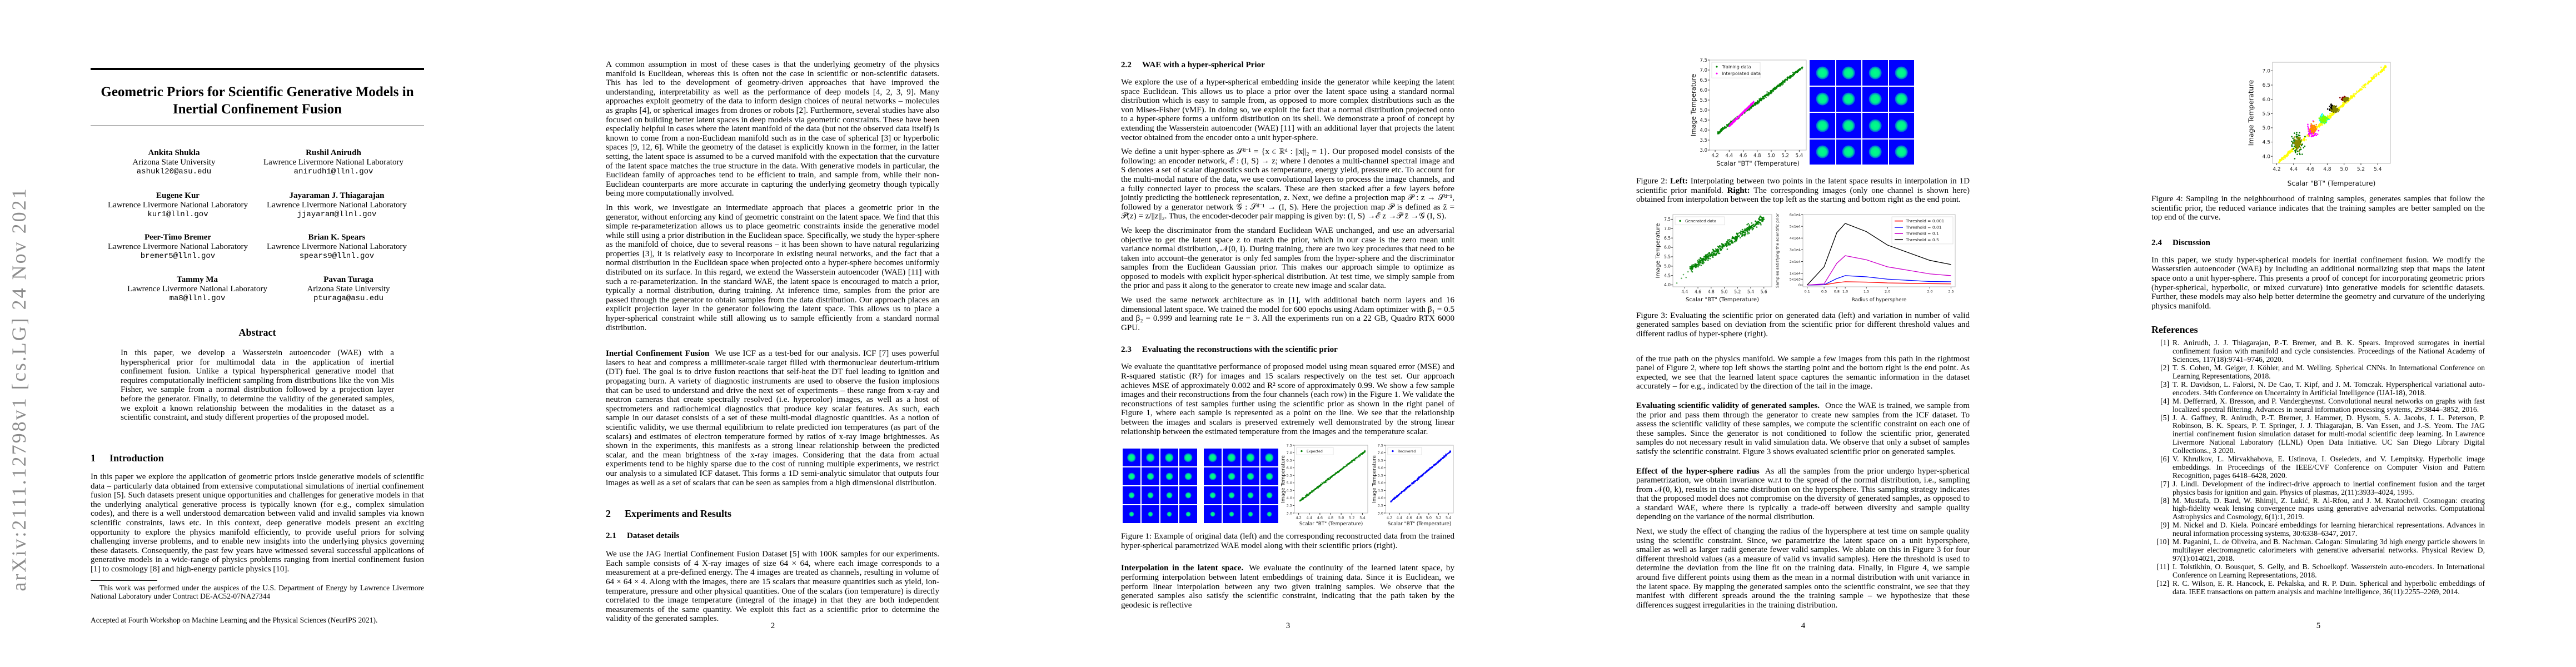  I want to click on reference-number: [11], so click(2162, 566).